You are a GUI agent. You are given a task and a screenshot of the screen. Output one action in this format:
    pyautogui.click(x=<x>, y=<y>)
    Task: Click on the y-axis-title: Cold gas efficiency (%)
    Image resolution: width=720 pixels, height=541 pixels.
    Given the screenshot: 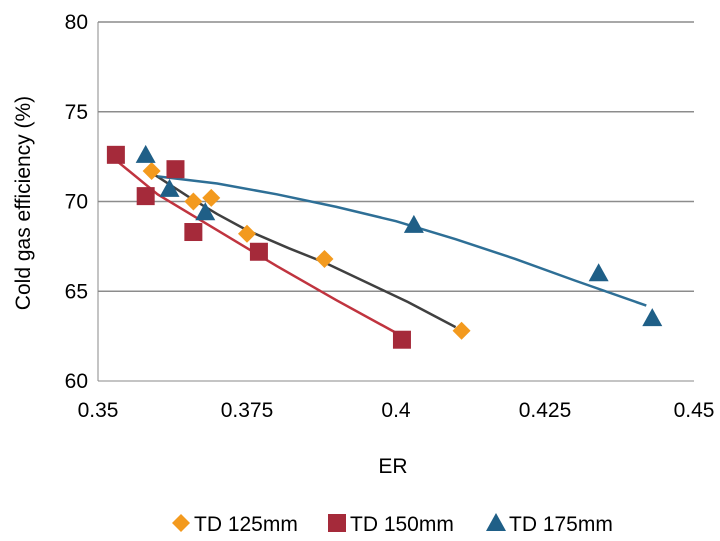 What is the action you would take?
    pyautogui.click(x=23, y=203)
    